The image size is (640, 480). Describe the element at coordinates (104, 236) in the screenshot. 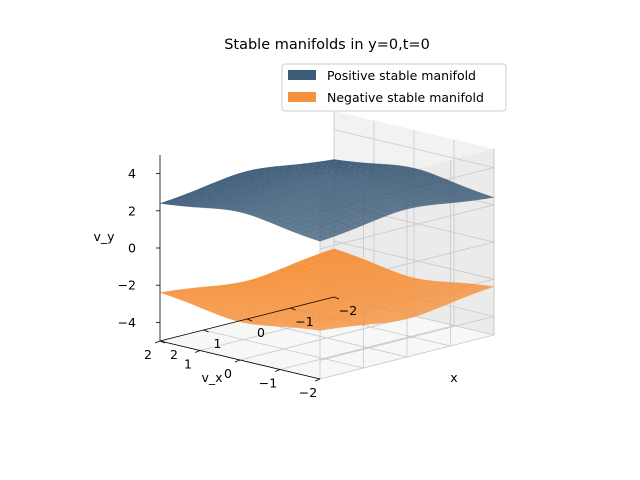

I see `vy-axis-label: v_y` at that location.